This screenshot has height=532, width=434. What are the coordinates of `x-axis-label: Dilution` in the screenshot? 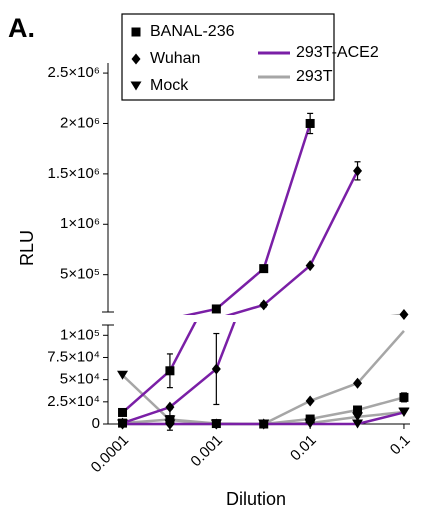 It's located at (256, 499).